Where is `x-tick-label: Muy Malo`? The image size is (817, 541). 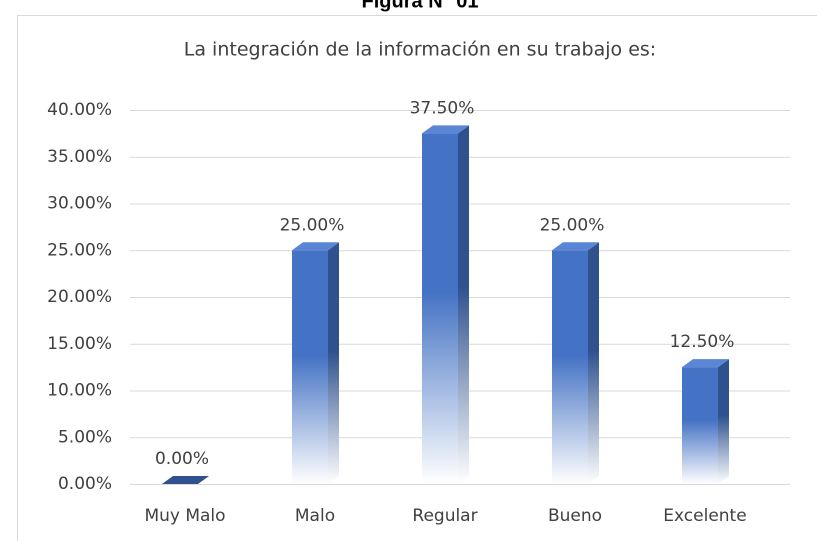 x-tick-label: Muy Malo is located at coordinates (184, 516).